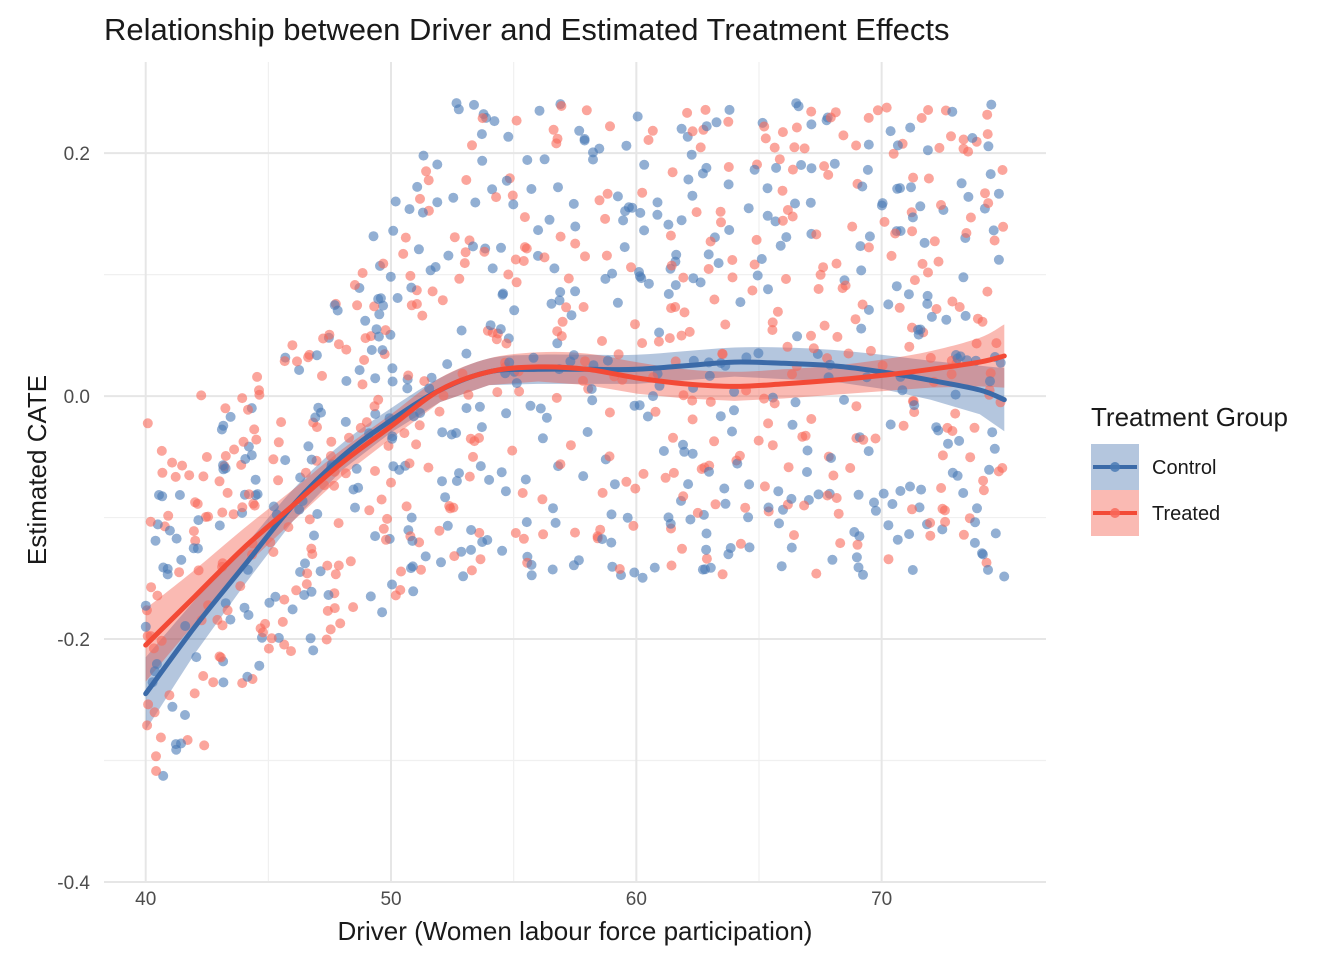  I want to click on x-axis-ticks: 40 50 60 70, so click(513, 899).